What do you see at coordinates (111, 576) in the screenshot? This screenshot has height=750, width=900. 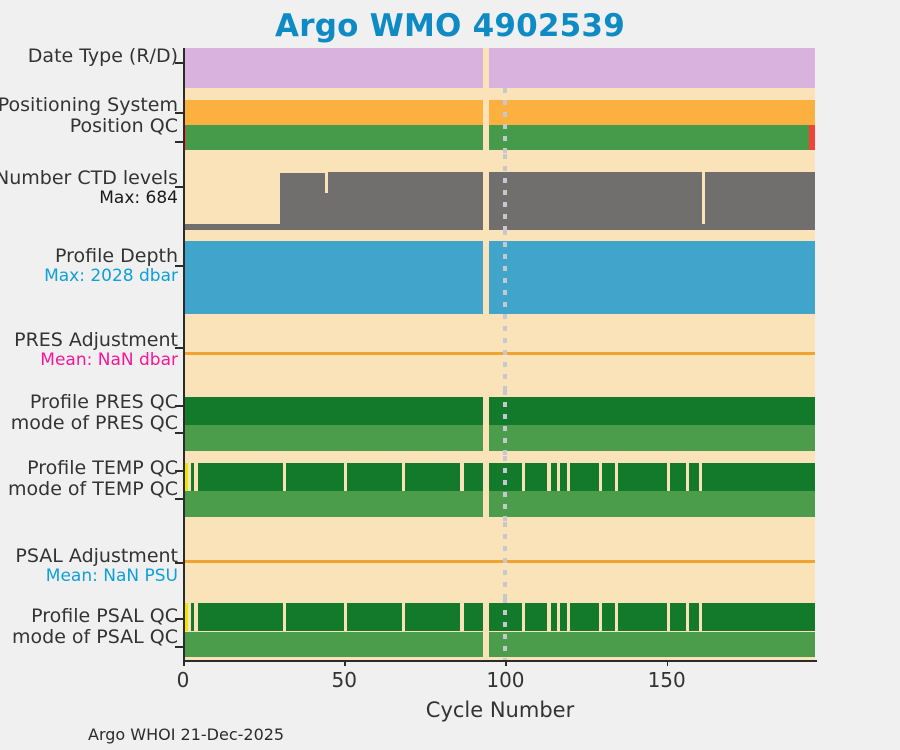 I see `ylabel-mean-psal-adjustment: Mean: NaN PSU` at bounding box center [111, 576].